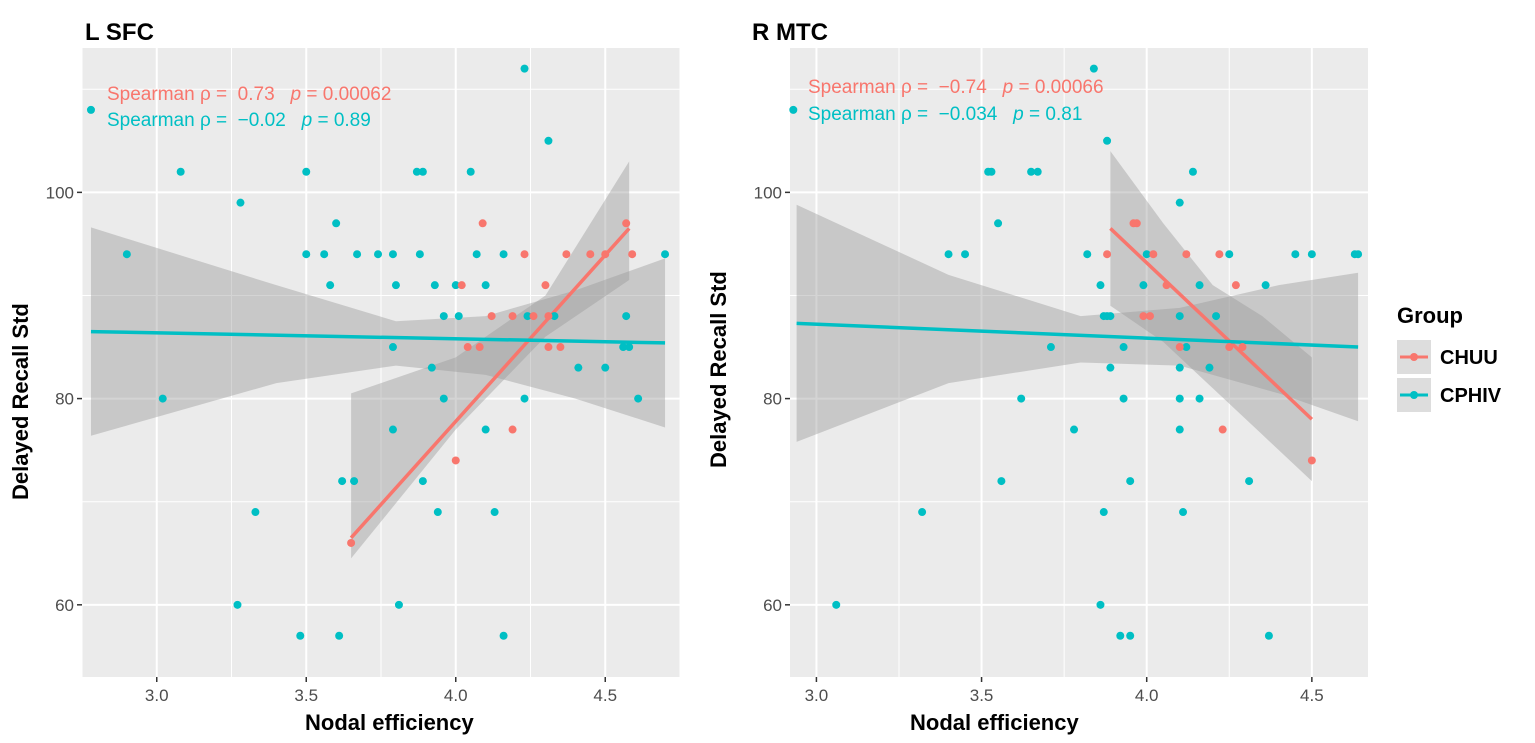 This screenshot has height=743, width=1535. I want to click on regression-line-cphiv, so click(378, 337).